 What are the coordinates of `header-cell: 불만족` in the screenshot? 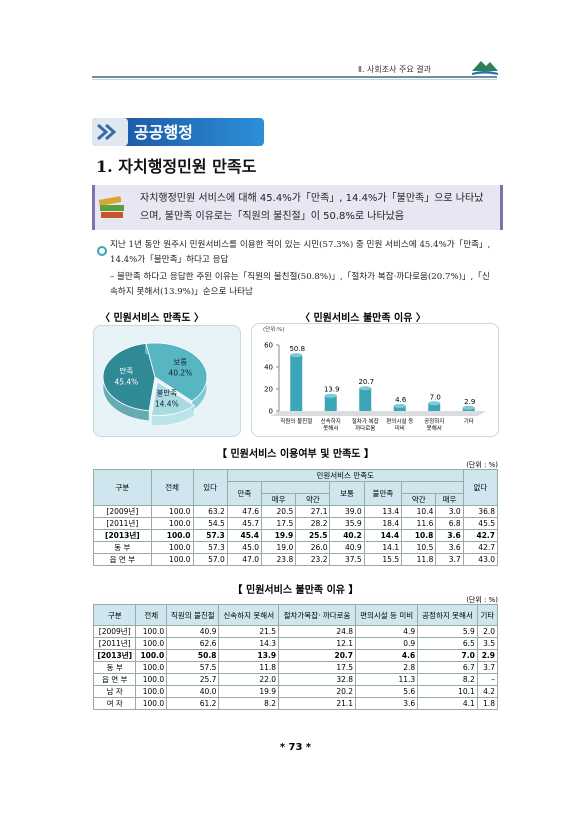 It's located at (383, 493).